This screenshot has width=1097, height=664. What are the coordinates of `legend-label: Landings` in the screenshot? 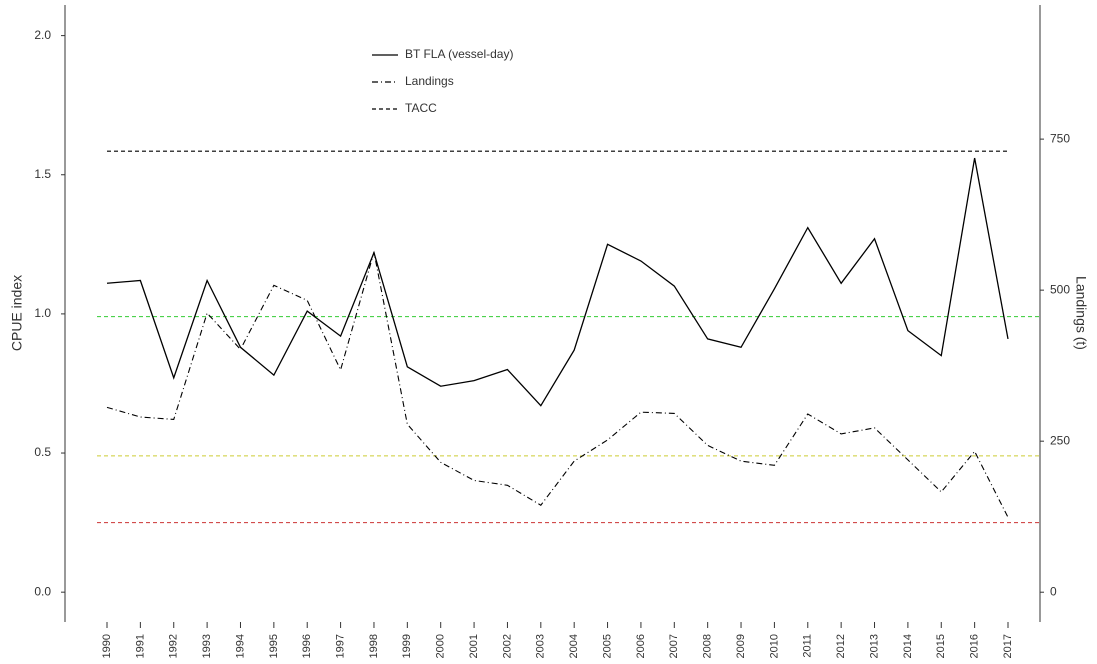 It's located at (429, 81).